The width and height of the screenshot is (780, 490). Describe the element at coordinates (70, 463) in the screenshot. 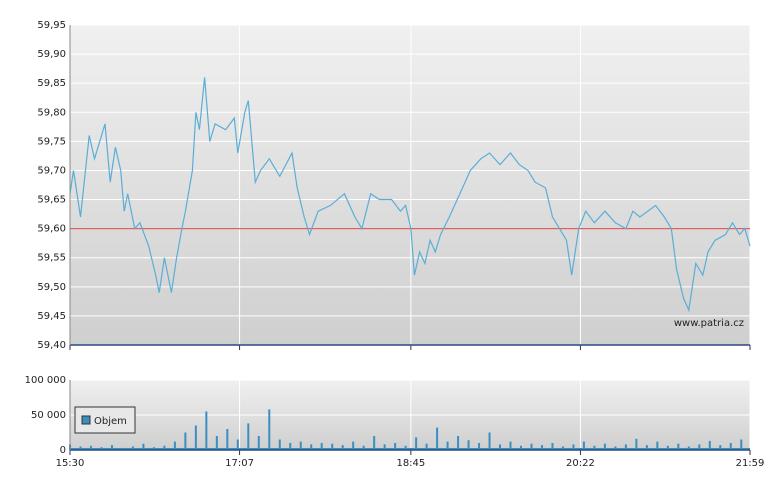

I see `x-tick-label: 15:30` at that location.